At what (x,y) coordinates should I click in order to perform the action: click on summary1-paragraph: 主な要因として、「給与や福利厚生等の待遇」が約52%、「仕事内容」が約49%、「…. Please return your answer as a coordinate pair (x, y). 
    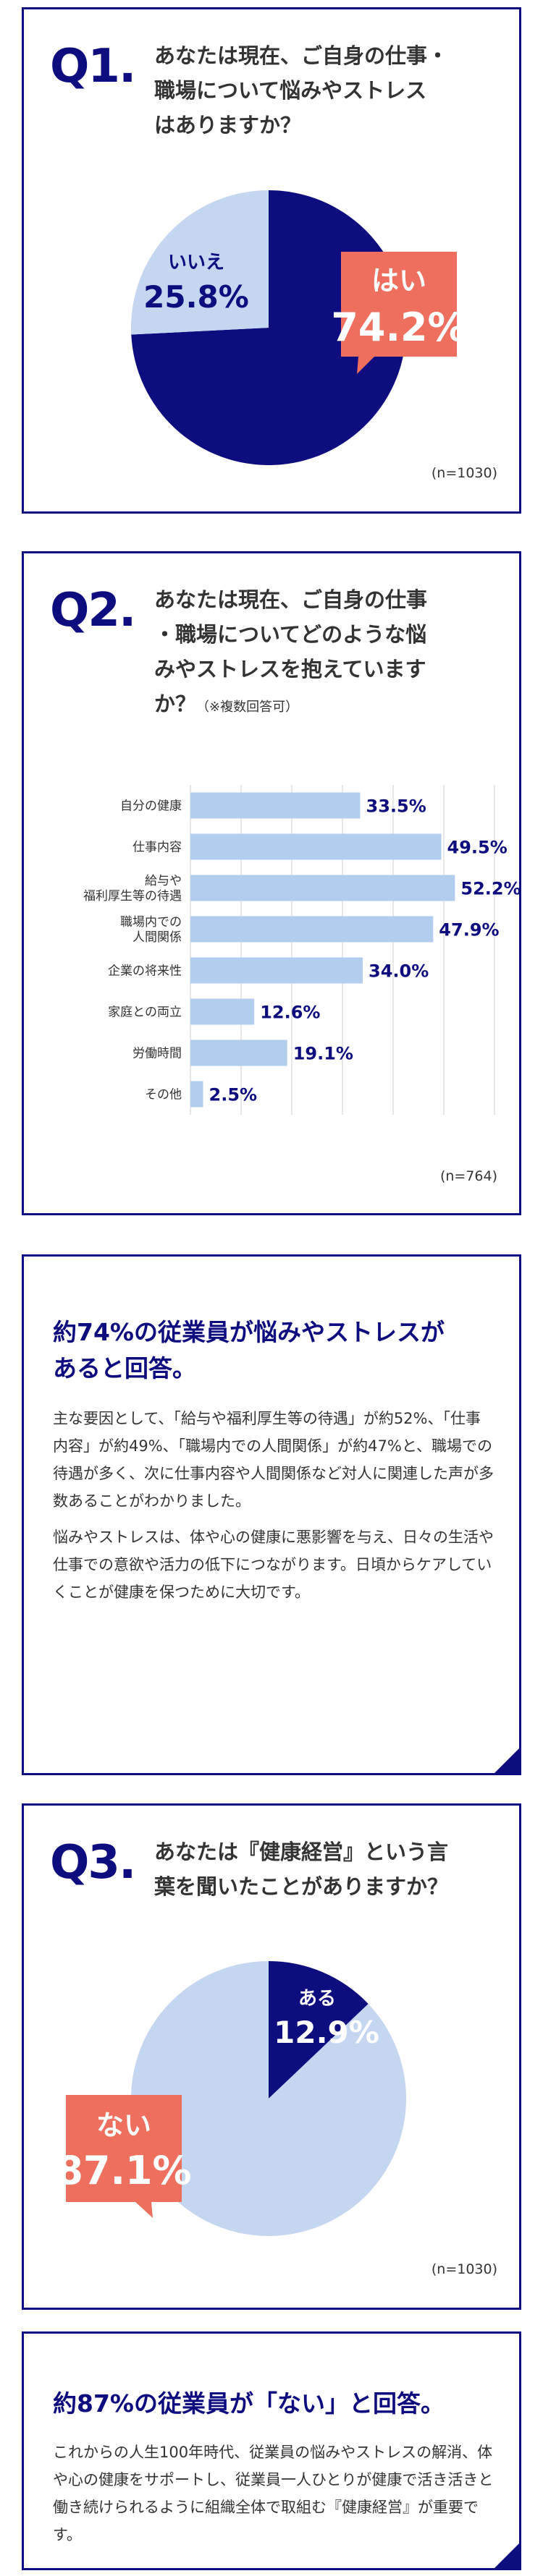
    Looking at the image, I should click on (273, 1460).